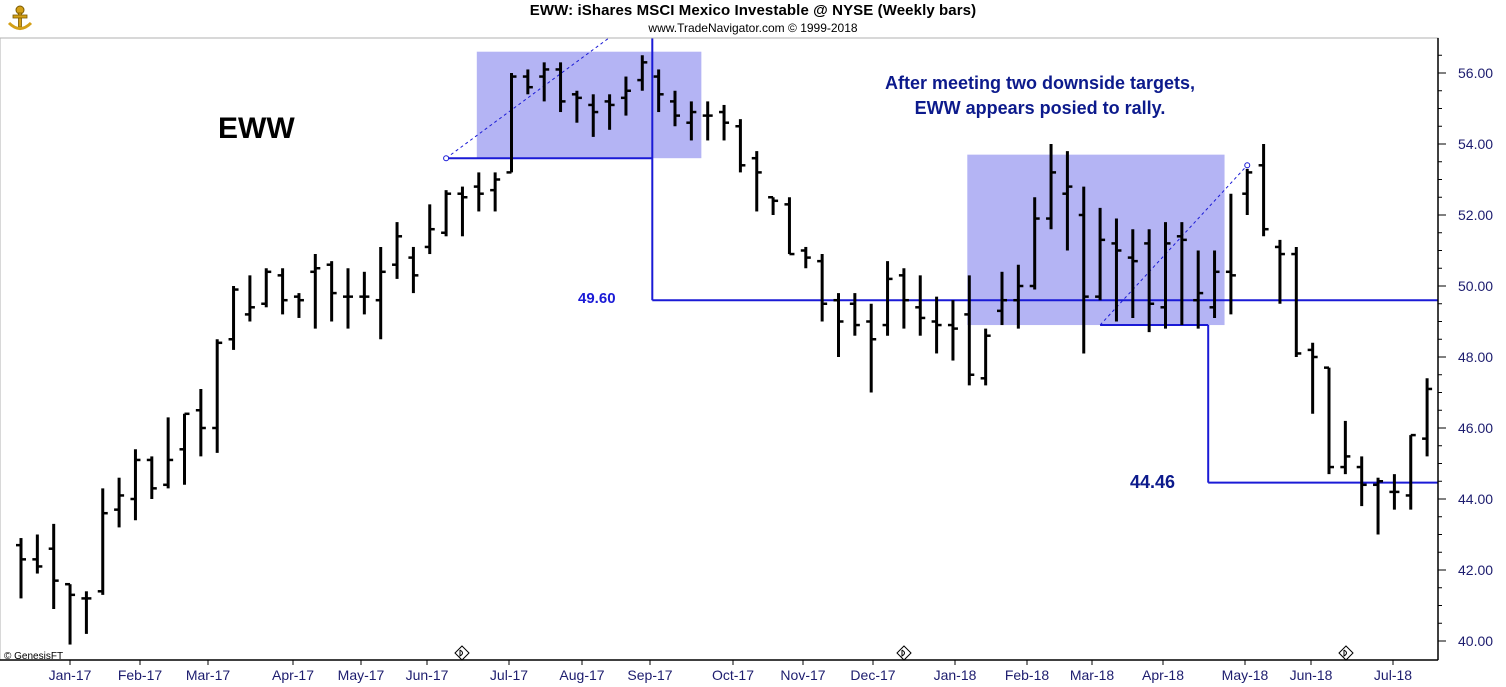  I want to click on x-tick-label: Jan-17, so click(70, 675).